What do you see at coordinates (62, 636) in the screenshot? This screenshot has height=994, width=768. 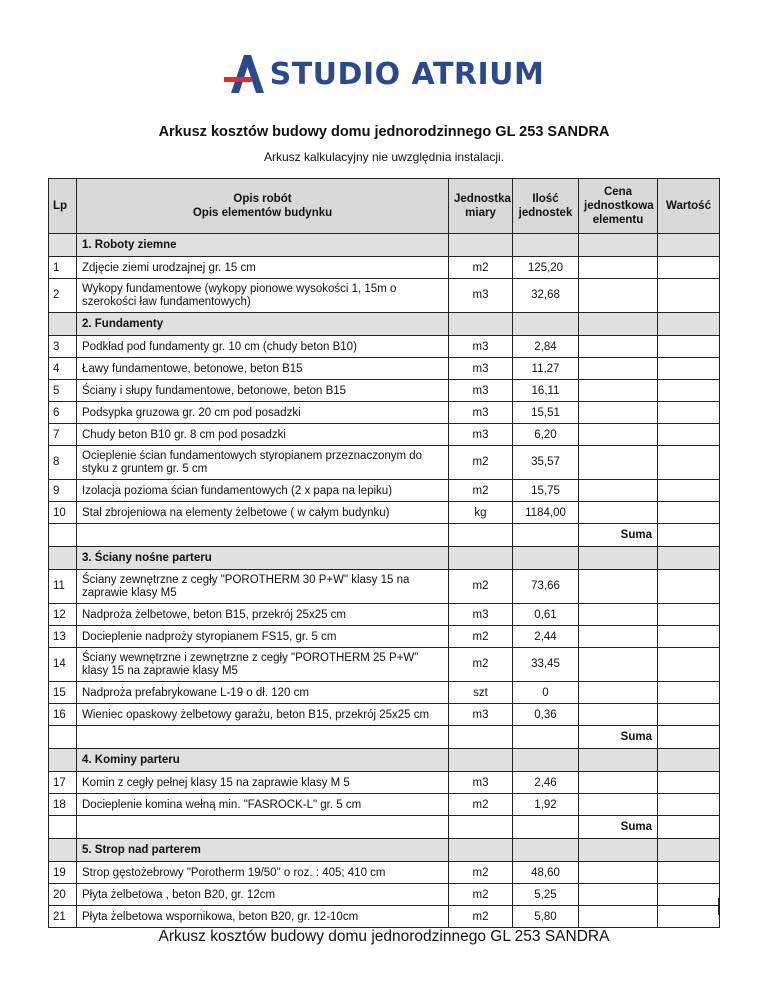 I see `row-number: 13` at bounding box center [62, 636].